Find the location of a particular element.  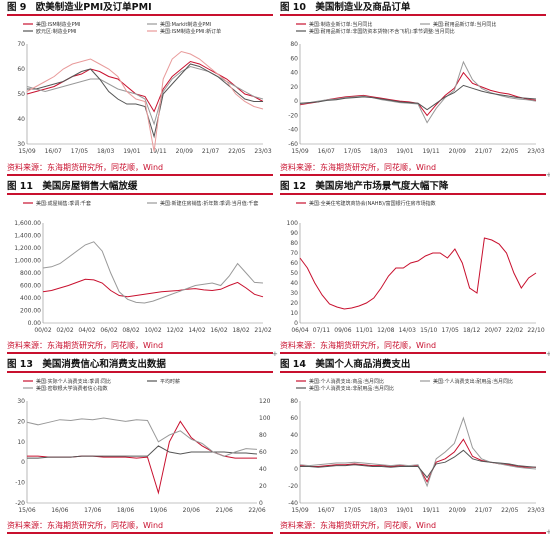

figure-number: 图 11 is located at coordinates (20, 186).